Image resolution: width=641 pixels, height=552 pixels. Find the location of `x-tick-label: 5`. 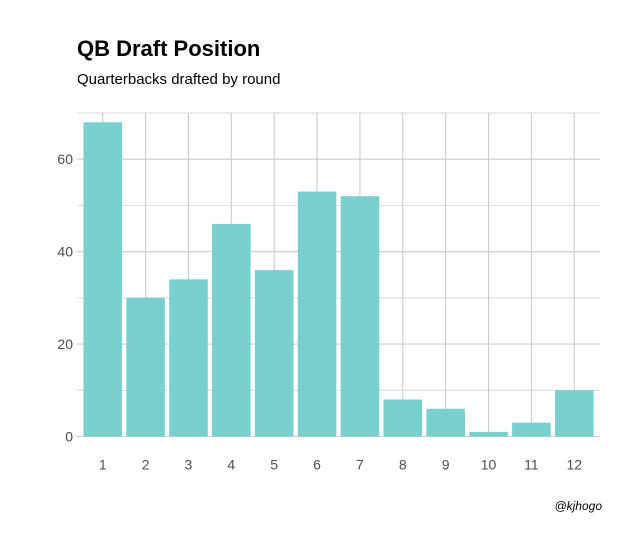

x-tick-label: 5 is located at coordinates (274, 465).